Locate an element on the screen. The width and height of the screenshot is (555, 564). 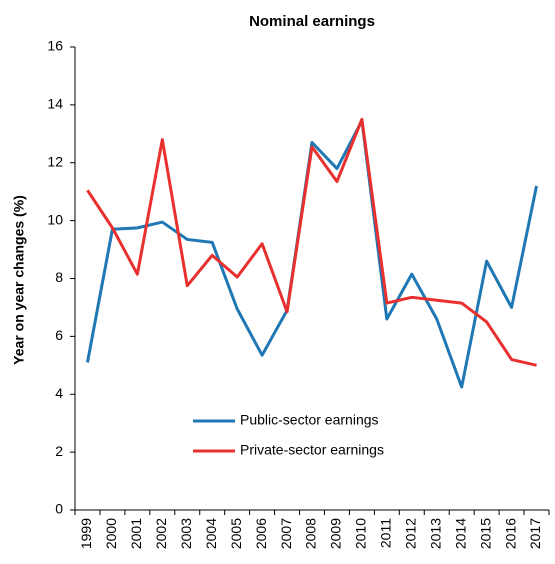
x-tick-label: 2012 is located at coordinates (410, 533).